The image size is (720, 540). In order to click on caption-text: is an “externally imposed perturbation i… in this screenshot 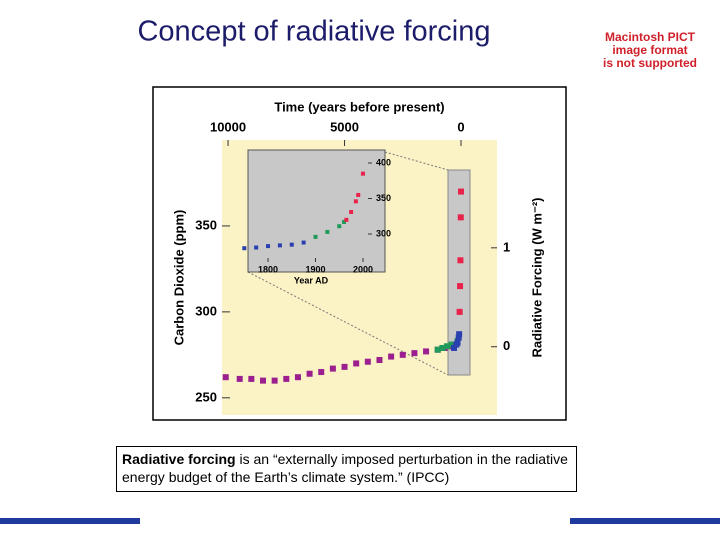, I will do `click(345, 468)`.